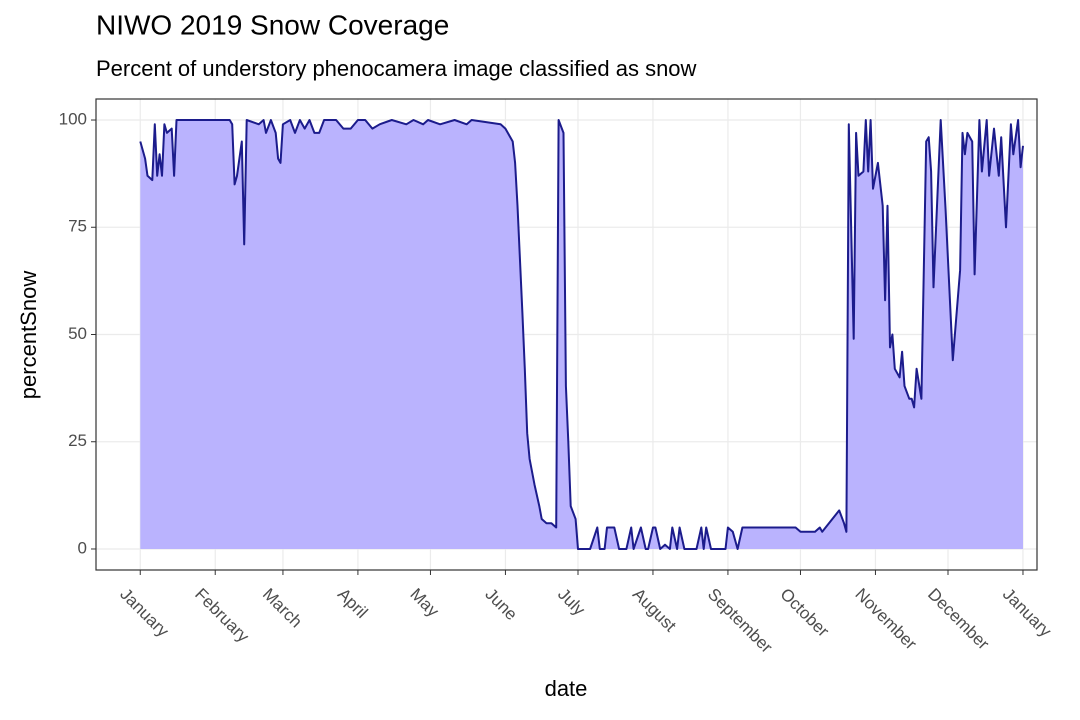 The height and width of the screenshot is (720, 1080). I want to click on x-tick-label: September, so click(740, 621).